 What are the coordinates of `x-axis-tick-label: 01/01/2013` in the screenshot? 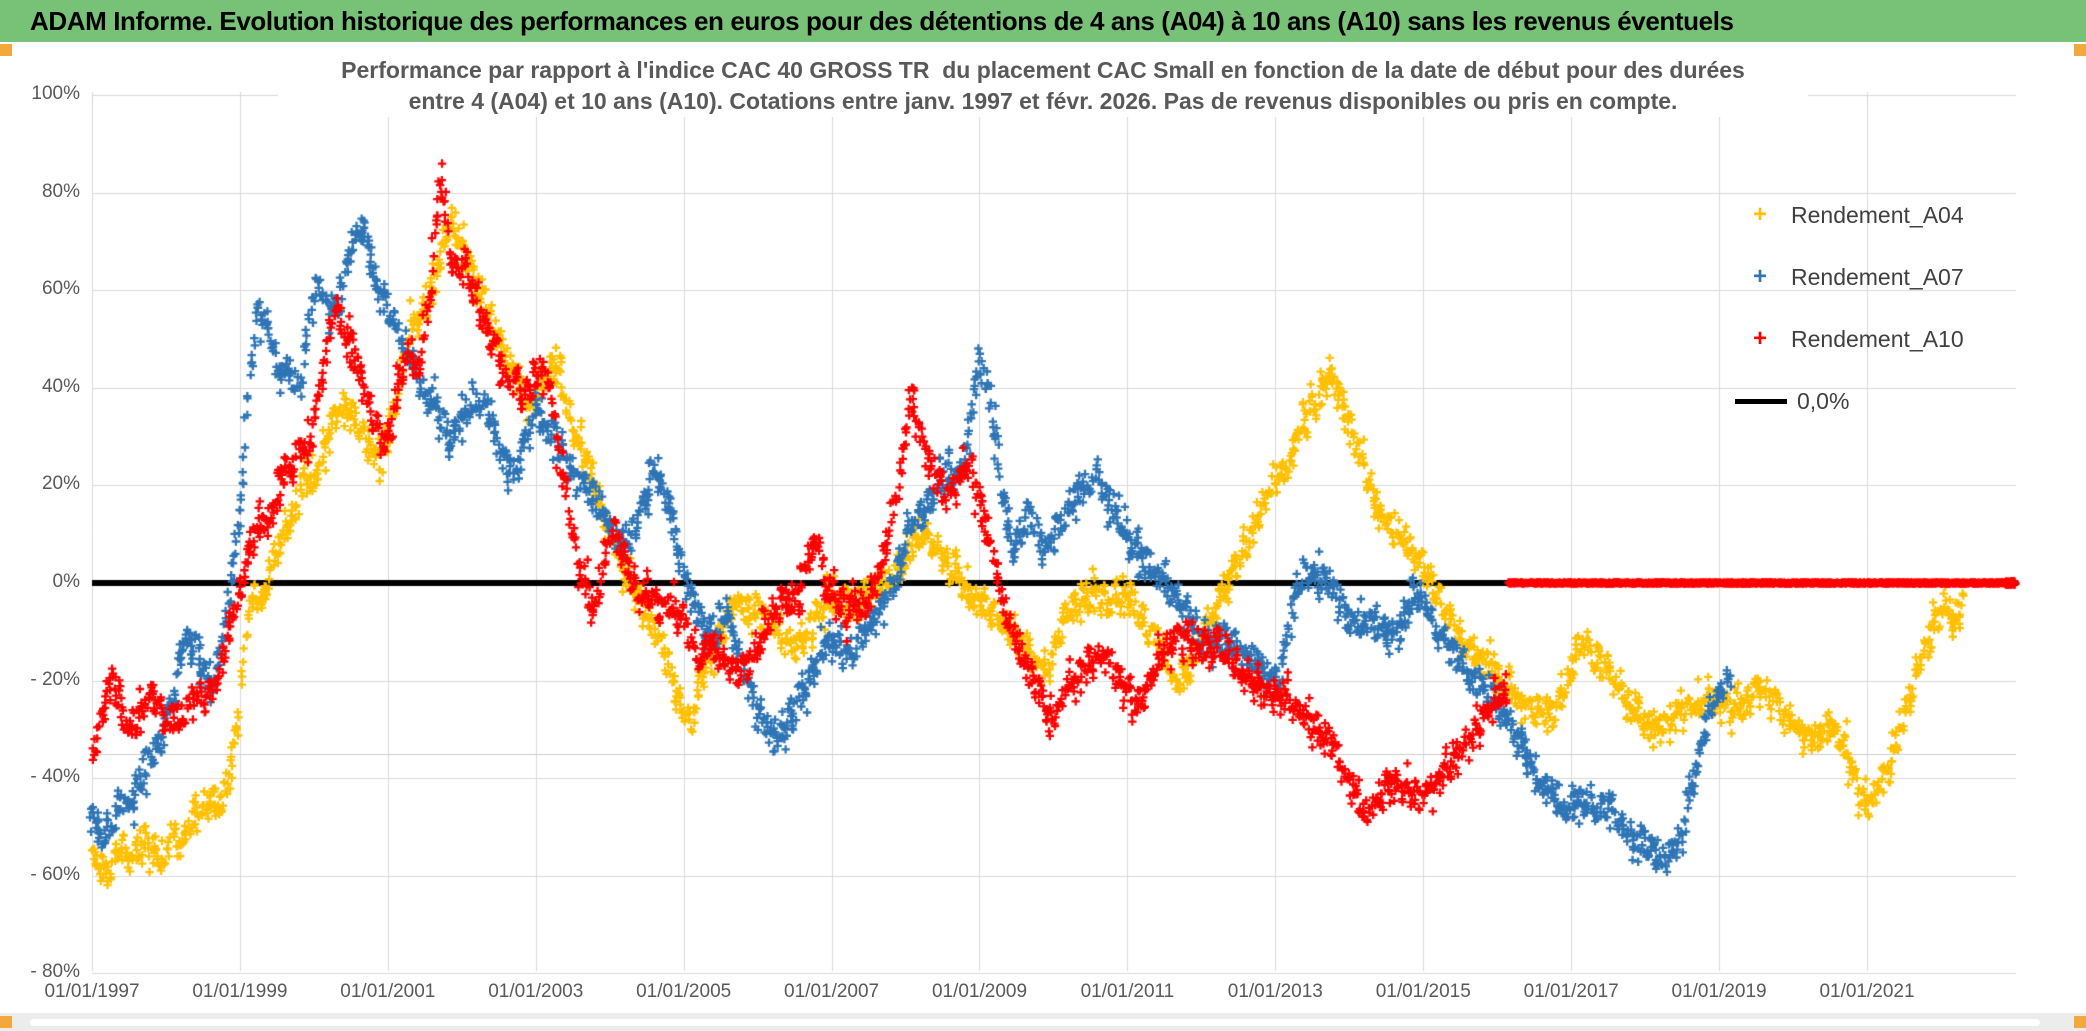 It's located at (1275, 991).